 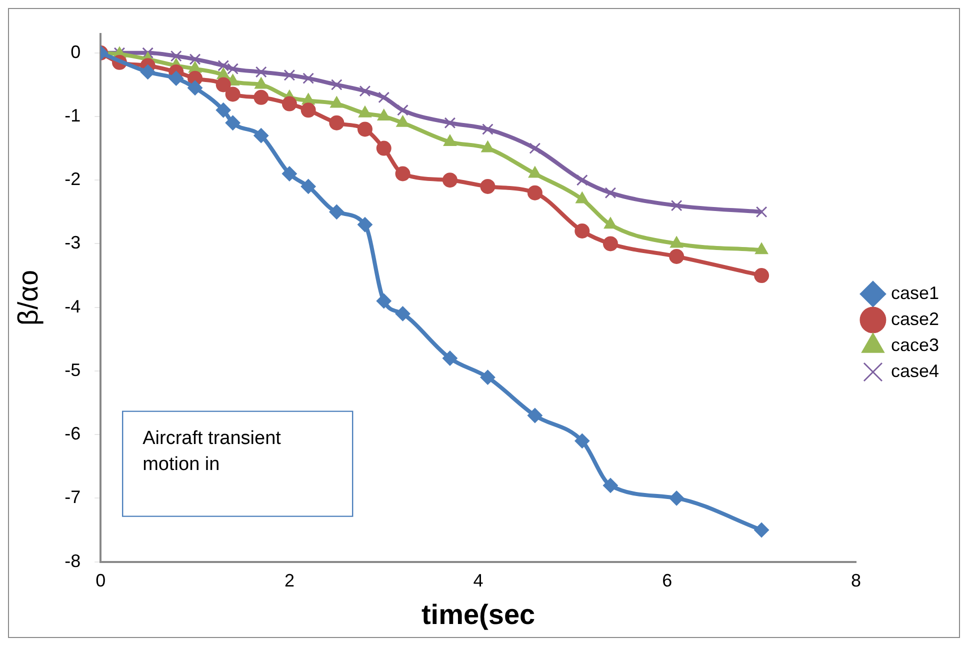 What do you see at coordinates (28, 298) in the screenshot?
I see `y-axis-title: β/αo` at bounding box center [28, 298].